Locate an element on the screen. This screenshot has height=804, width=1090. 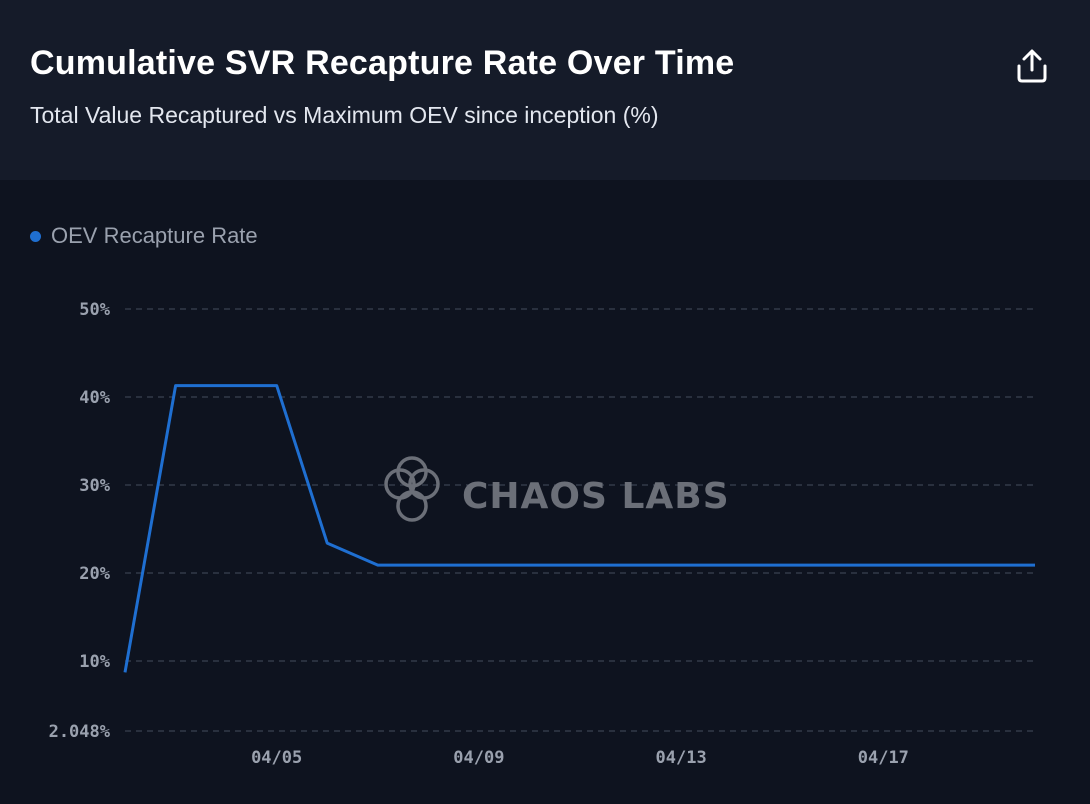
legend-label: OEV Recapture Rate is located at coordinates (154, 235).